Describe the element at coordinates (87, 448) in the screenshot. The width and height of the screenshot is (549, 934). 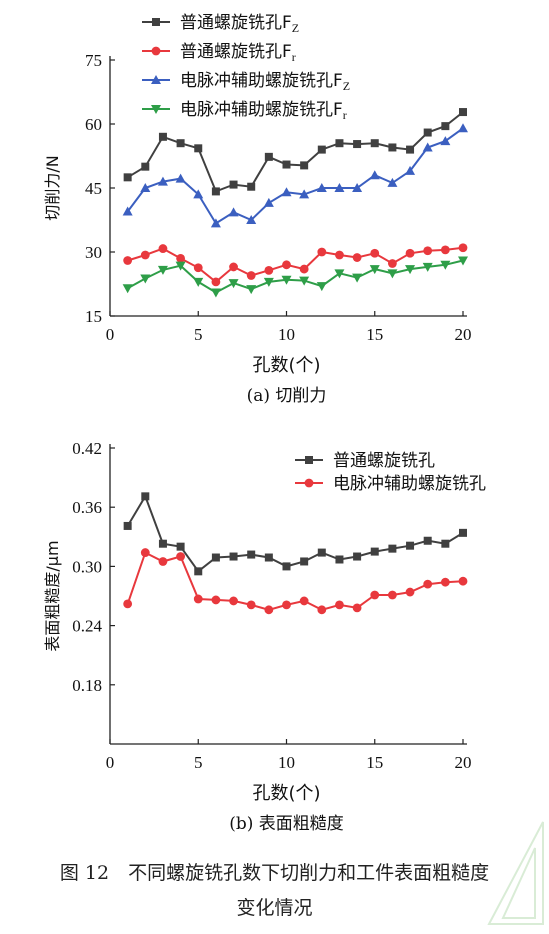
I see `y-tick-label: 0.42` at that location.